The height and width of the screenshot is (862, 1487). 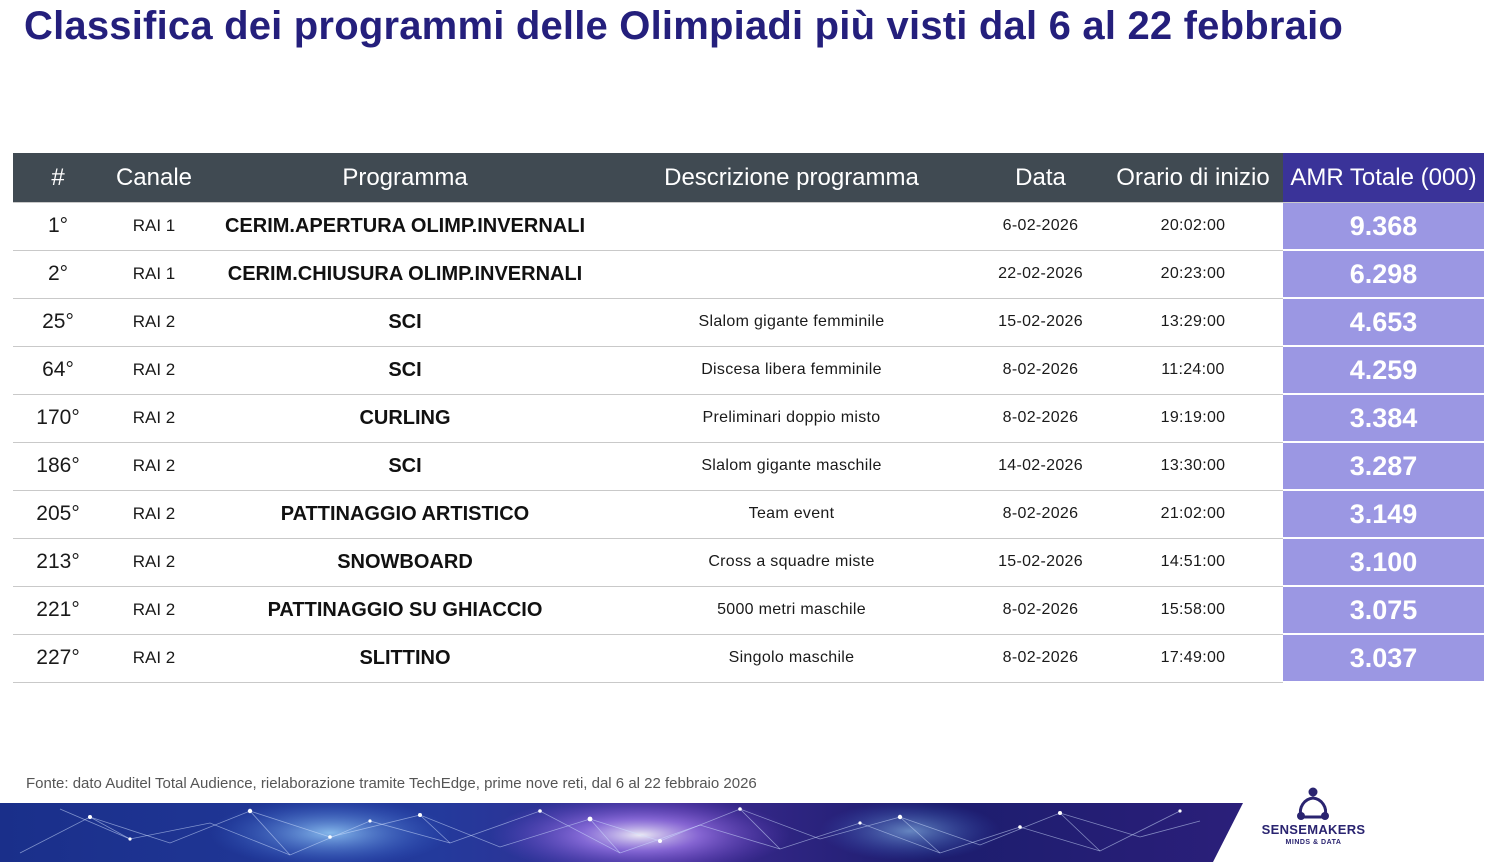 What do you see at coordinates (405, 514) in the screenshot?
I see `program-cell: PATTINAGGIO ARTISTICO` at bounding box center [405, 514].